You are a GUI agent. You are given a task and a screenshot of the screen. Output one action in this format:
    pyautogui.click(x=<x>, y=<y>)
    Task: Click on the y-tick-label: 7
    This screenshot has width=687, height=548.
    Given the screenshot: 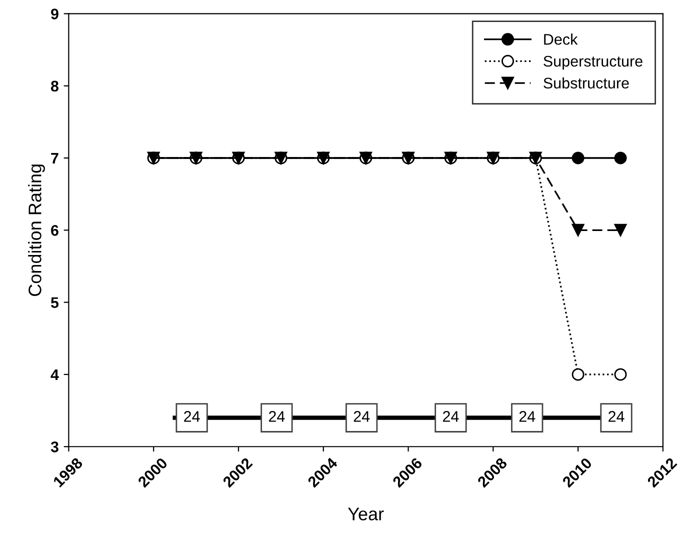 What is the action you would take?
    pyautogui.click(x=54, y=158)
    